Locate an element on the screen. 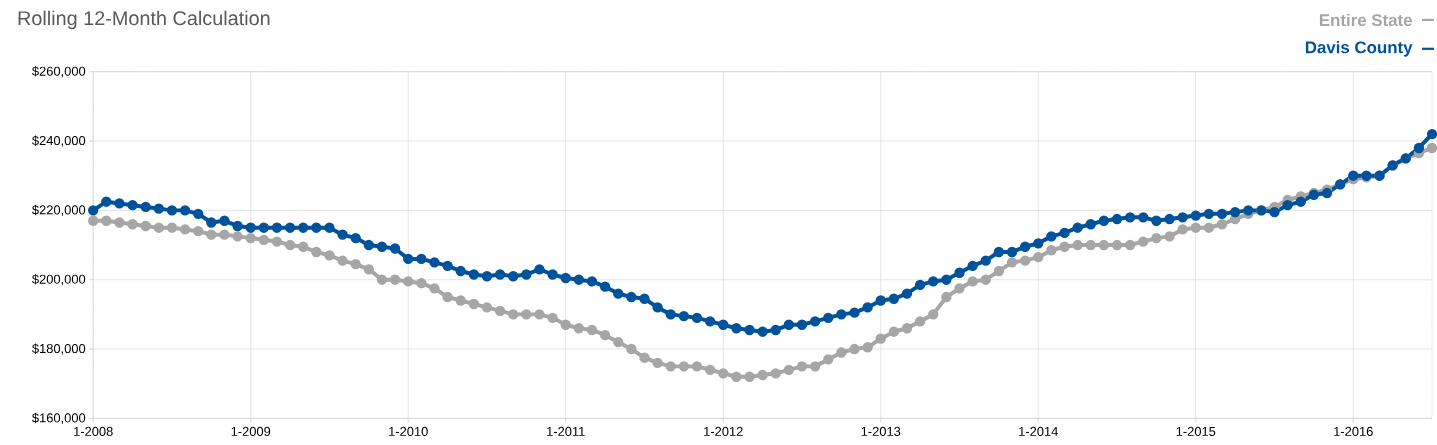 The image size is (1437, 445). y-tick-label: $160,000 is located at coordinates (59, 418).